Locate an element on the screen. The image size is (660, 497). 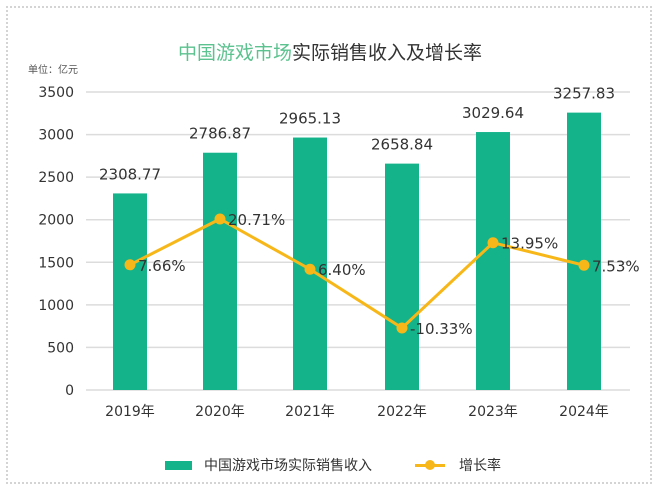
growth-data-label: 7.66% is located at coordinates (162, 266).